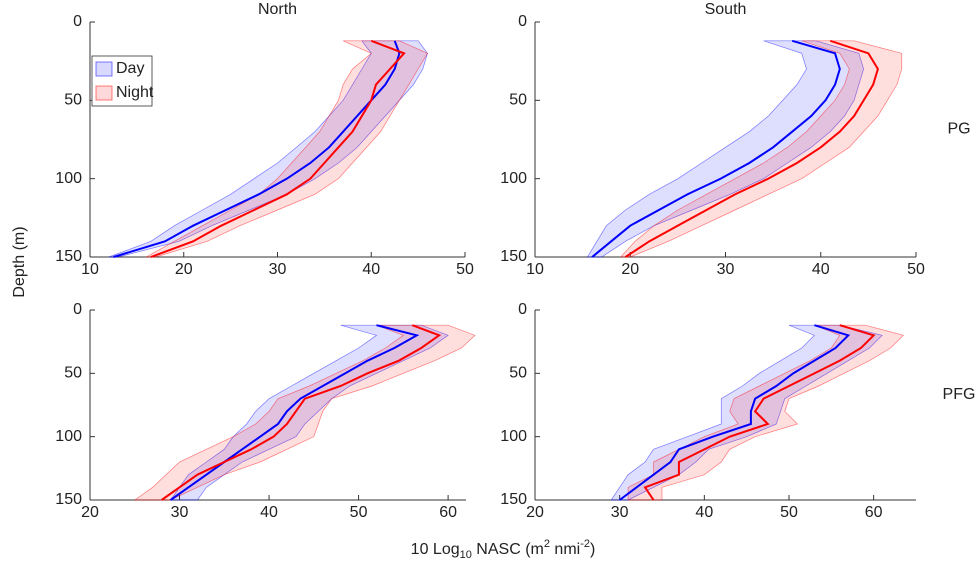 The width and height of the screenshot is (979, 566). Describe the element at coordinates (122, 81) in the screenshot. I see `legend-box` at that location.